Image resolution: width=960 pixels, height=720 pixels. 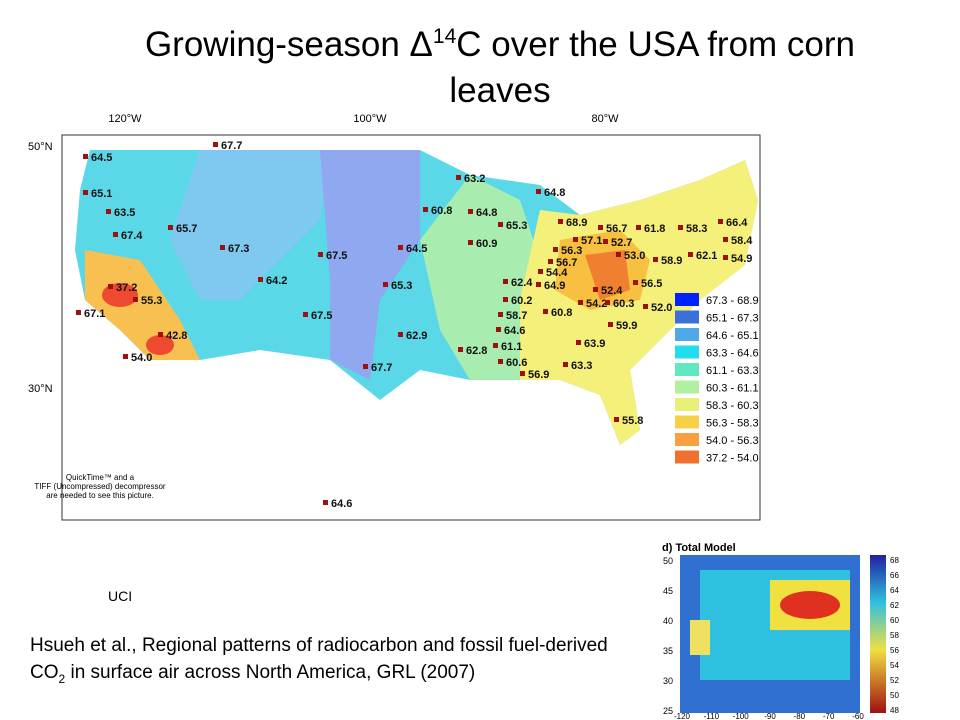 What do you see at coordinates (741, 716) in the screenshot?
I see `inset-x-label: -100` at bounding box center [741, 716].